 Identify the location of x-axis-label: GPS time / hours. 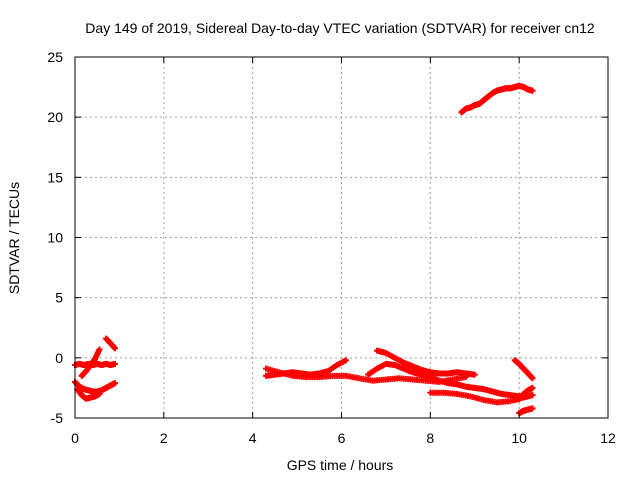
(340, 465).